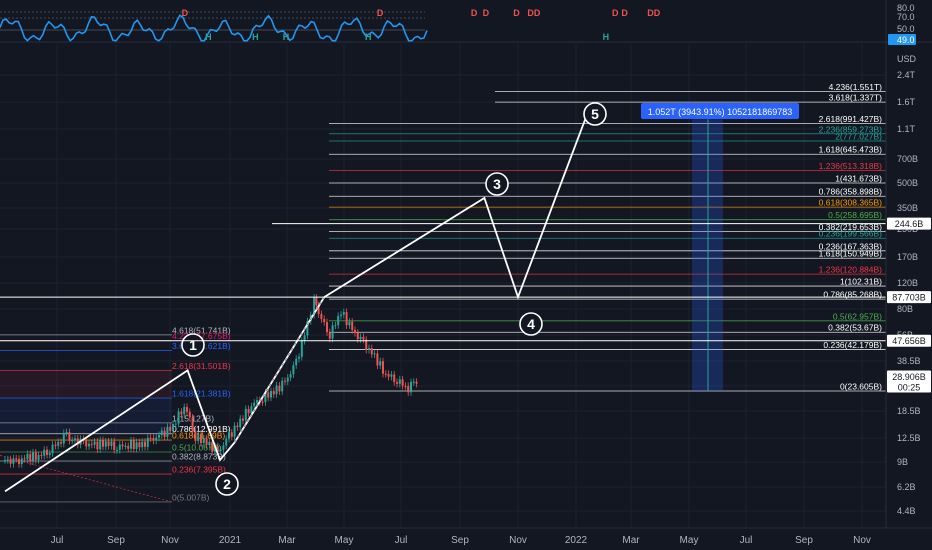  What do you see at coordinates (861, 282) in the screenshot?
I see `fib-level-label: 1(102.31B)` at bounding box center [861, 282].